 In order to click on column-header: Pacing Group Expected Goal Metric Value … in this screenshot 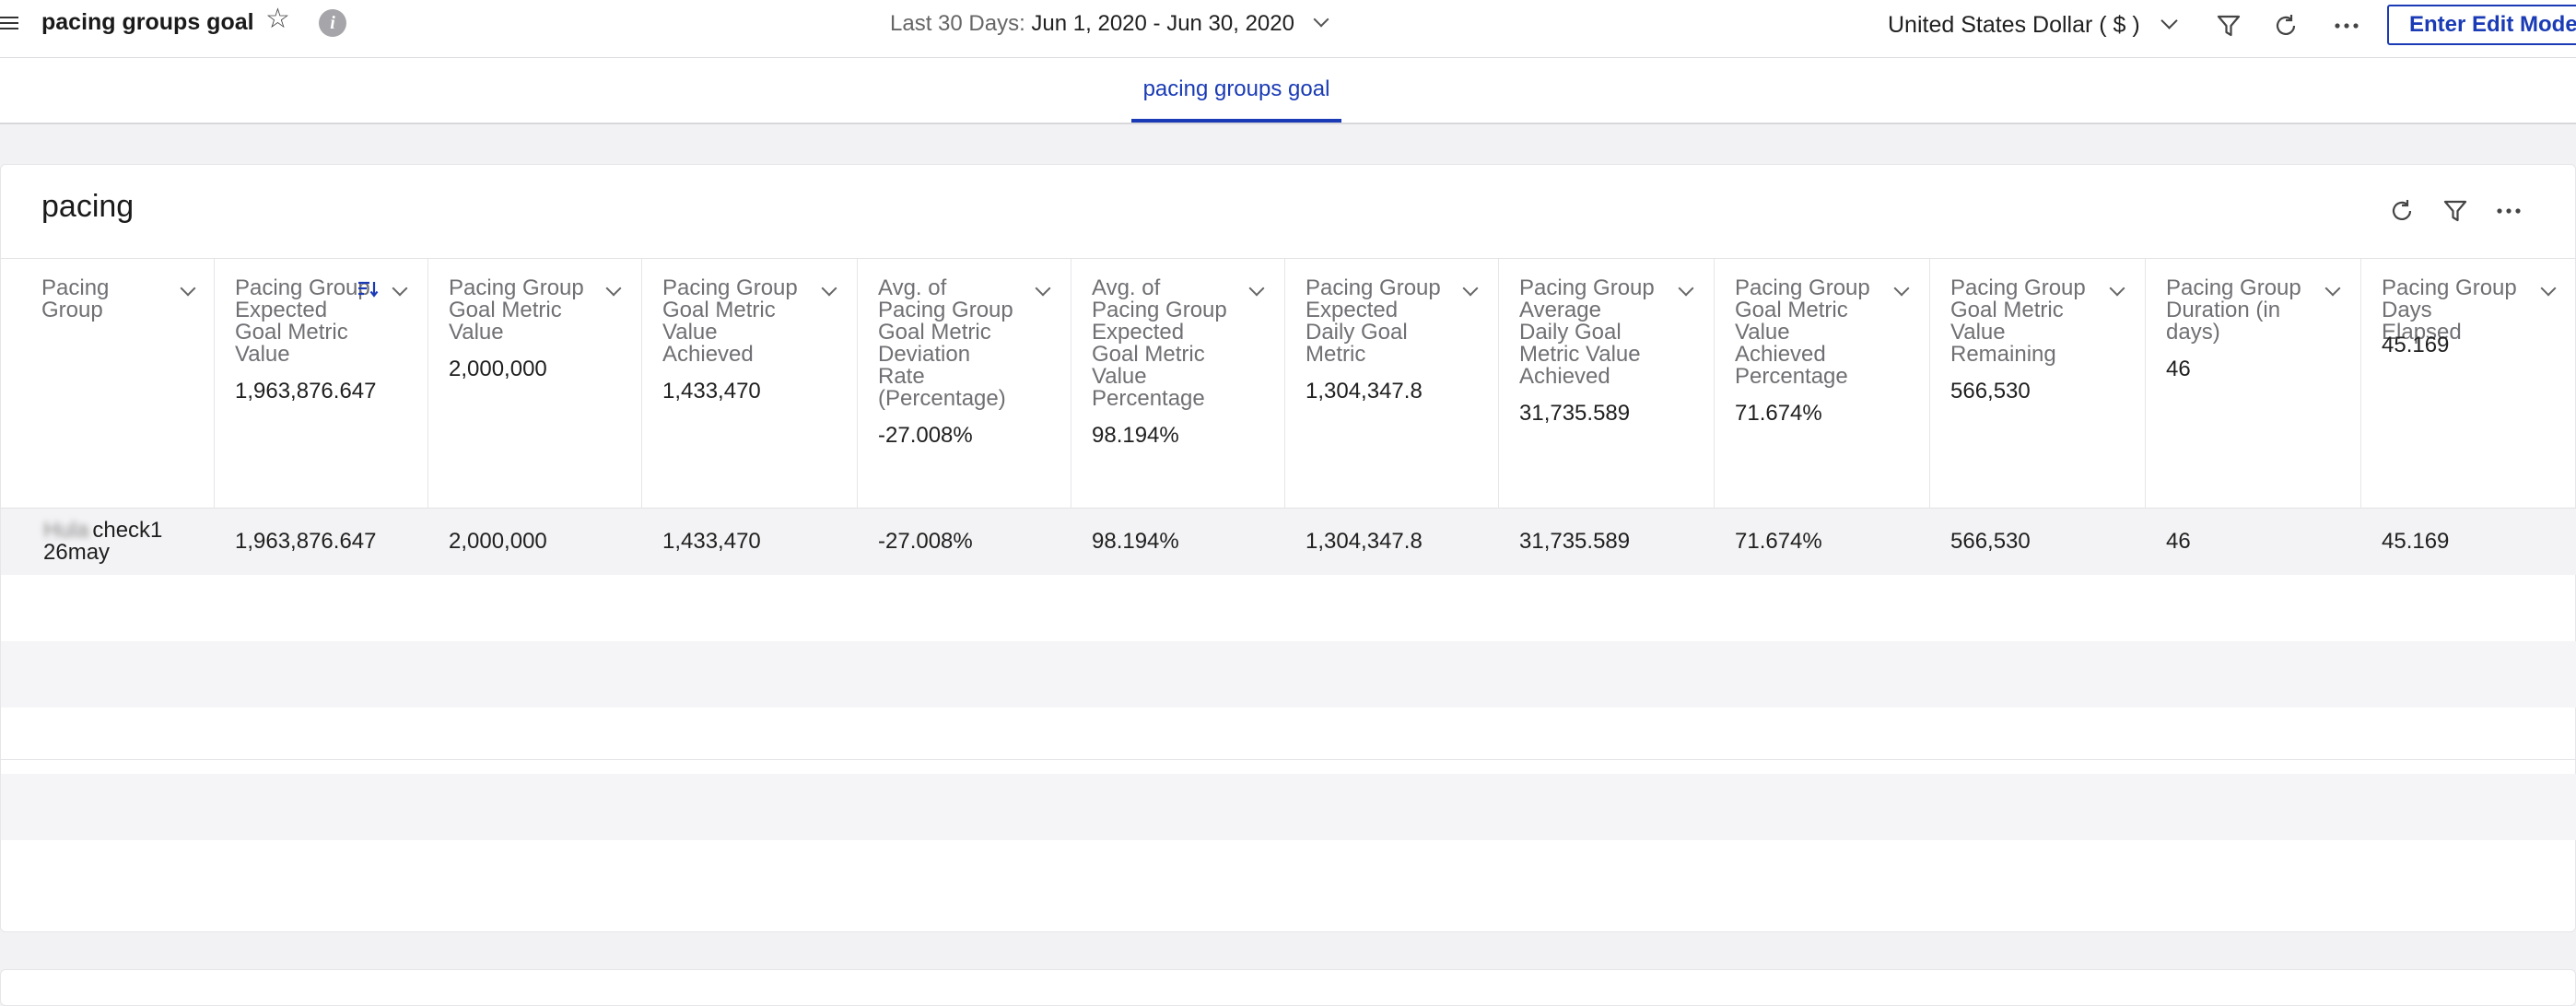, I will do `click(321, 384)`.